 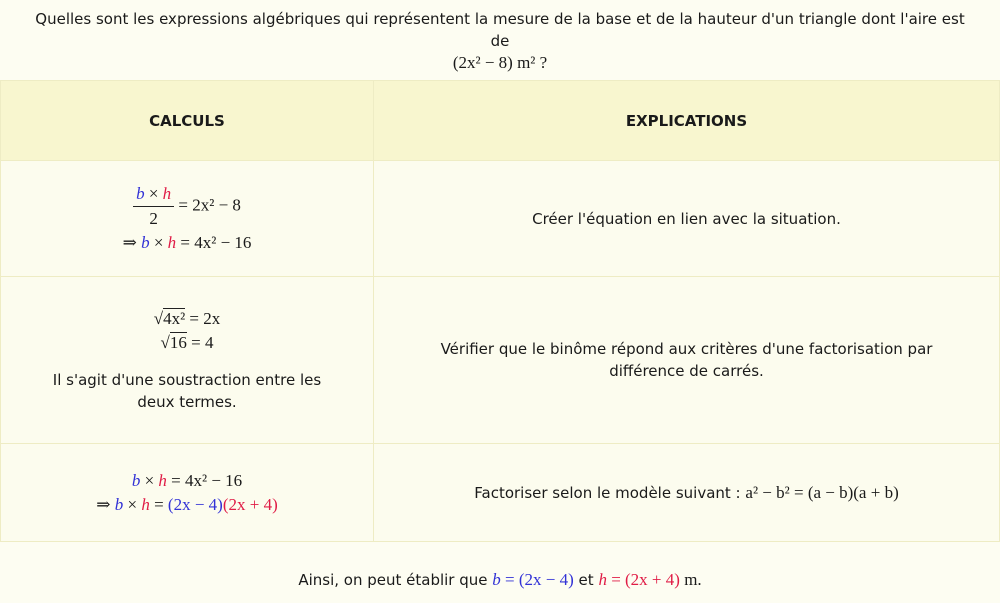 What do you see at coordinates (178, 342) in the screenshot?
I see `radicand: 16` at bounding box center [178, 342].